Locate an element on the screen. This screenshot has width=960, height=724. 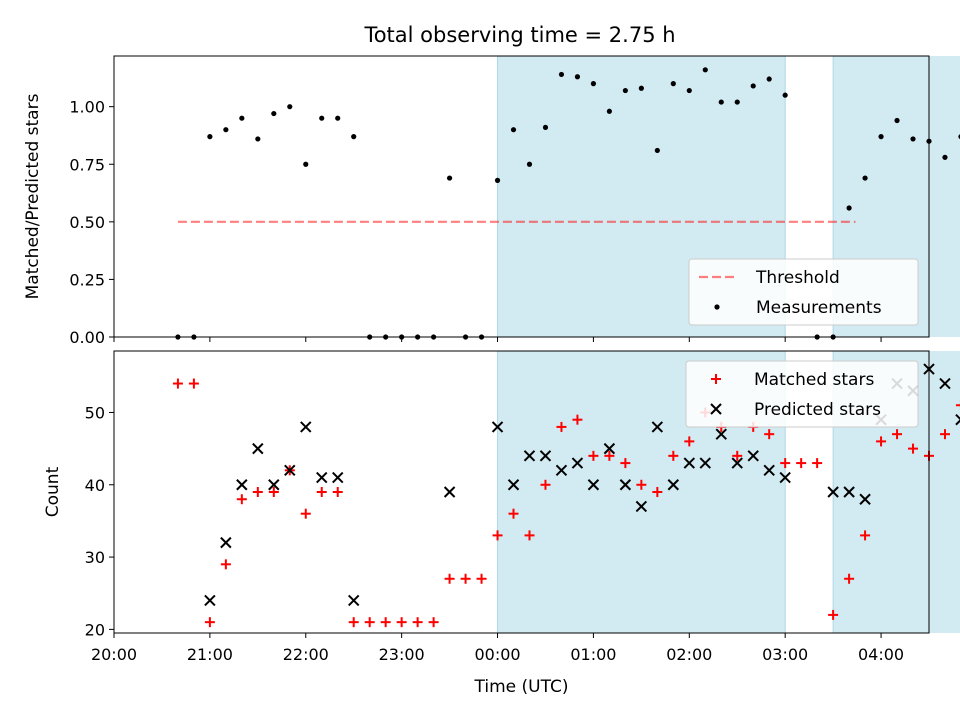
y-tick-label: 0.25 is located at coordinates (87, 279).